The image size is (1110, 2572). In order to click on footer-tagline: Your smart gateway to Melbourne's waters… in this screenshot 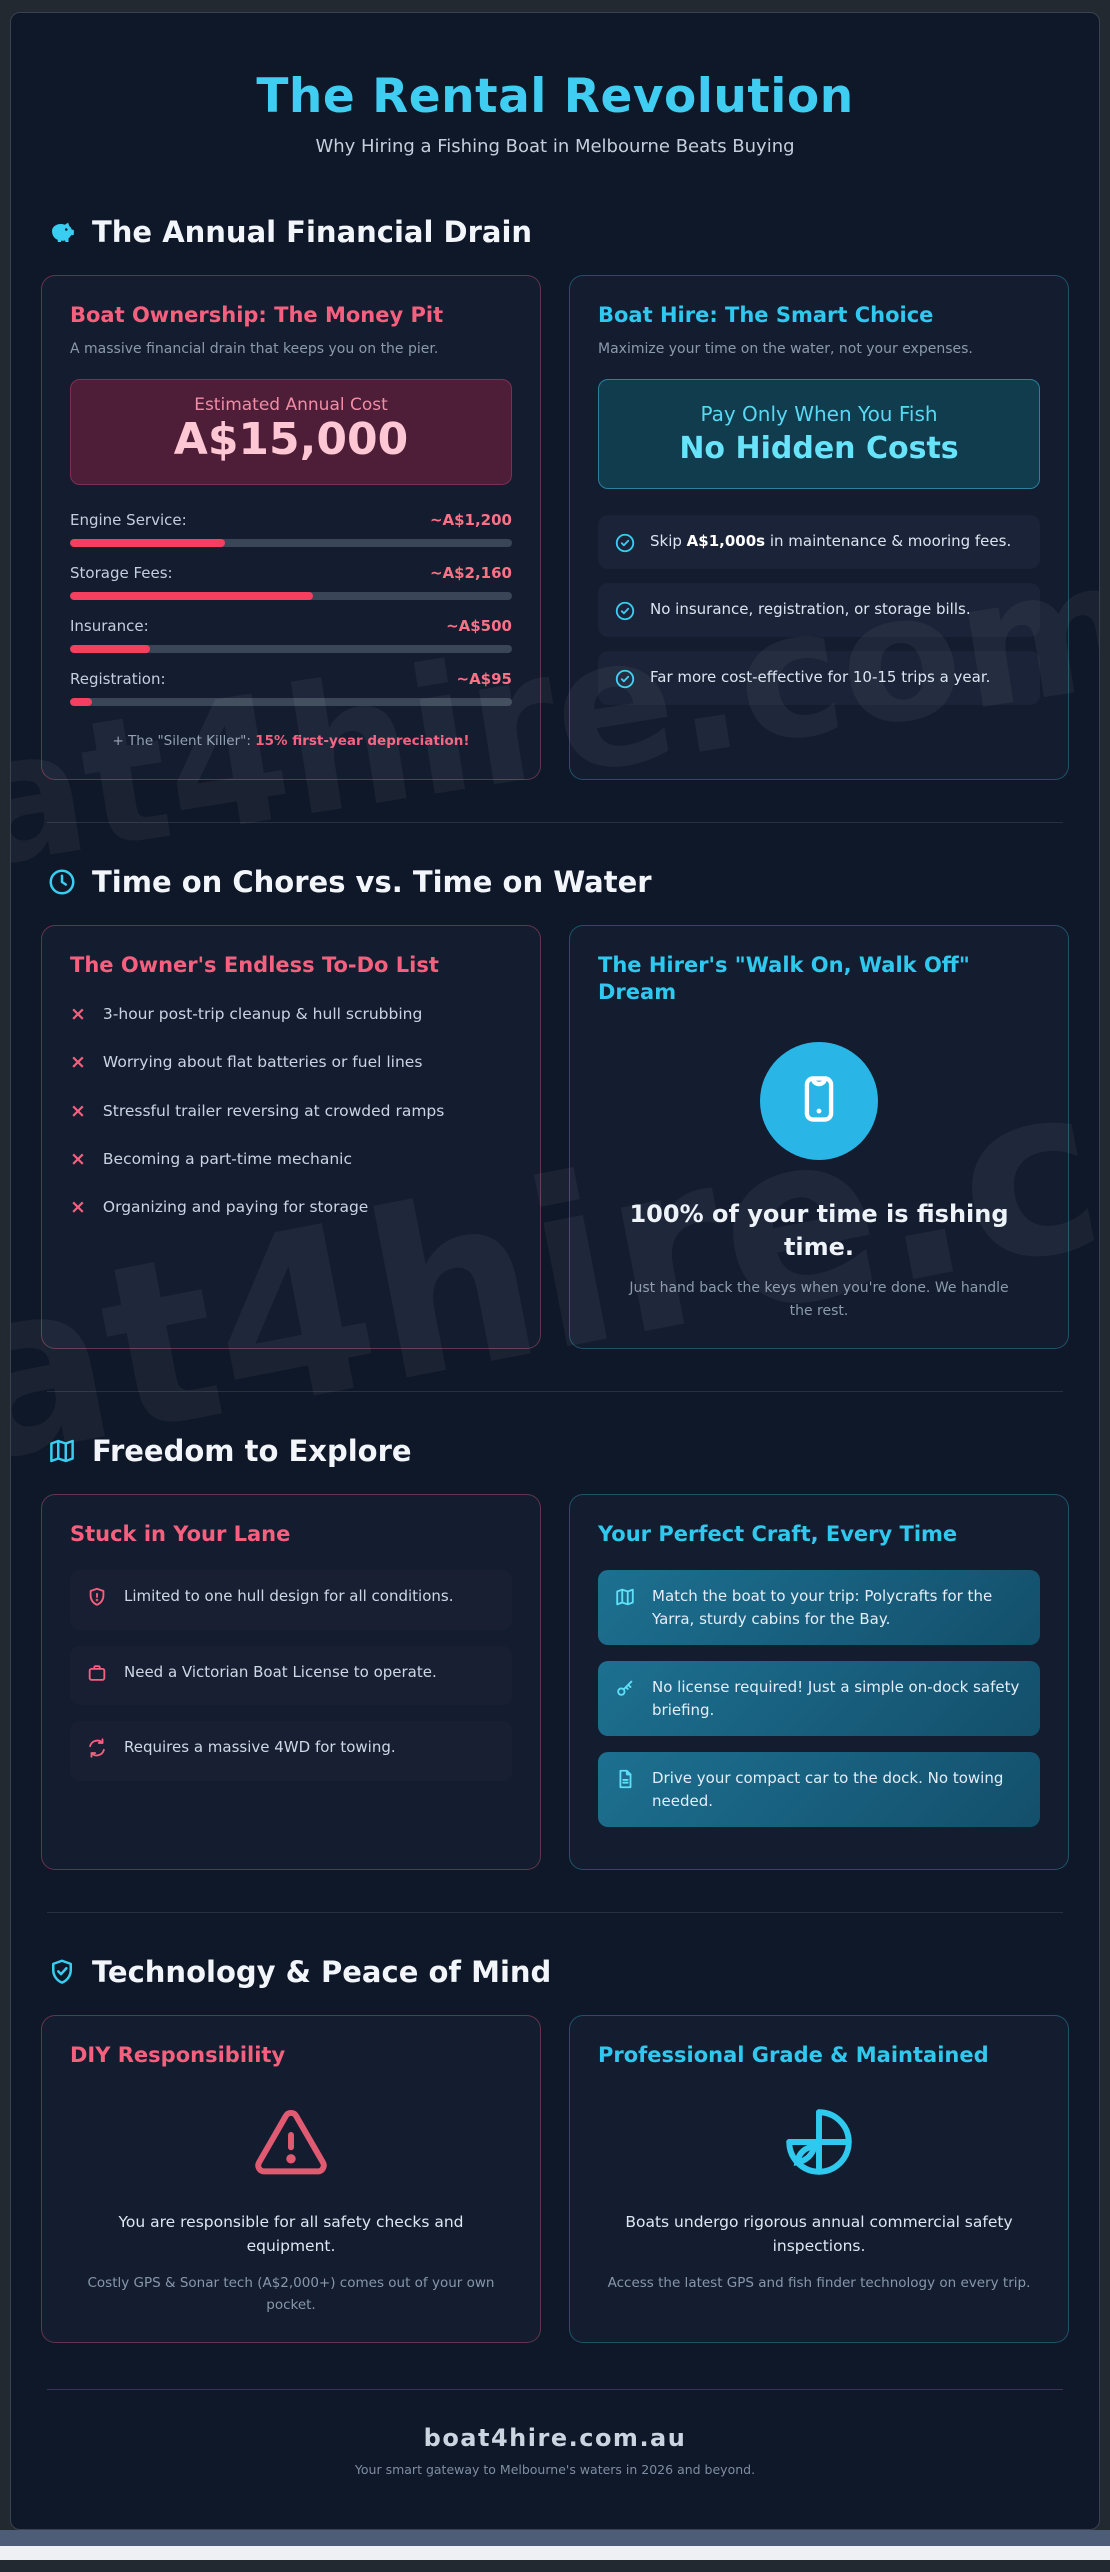, I will do `click(555, 2470)`.